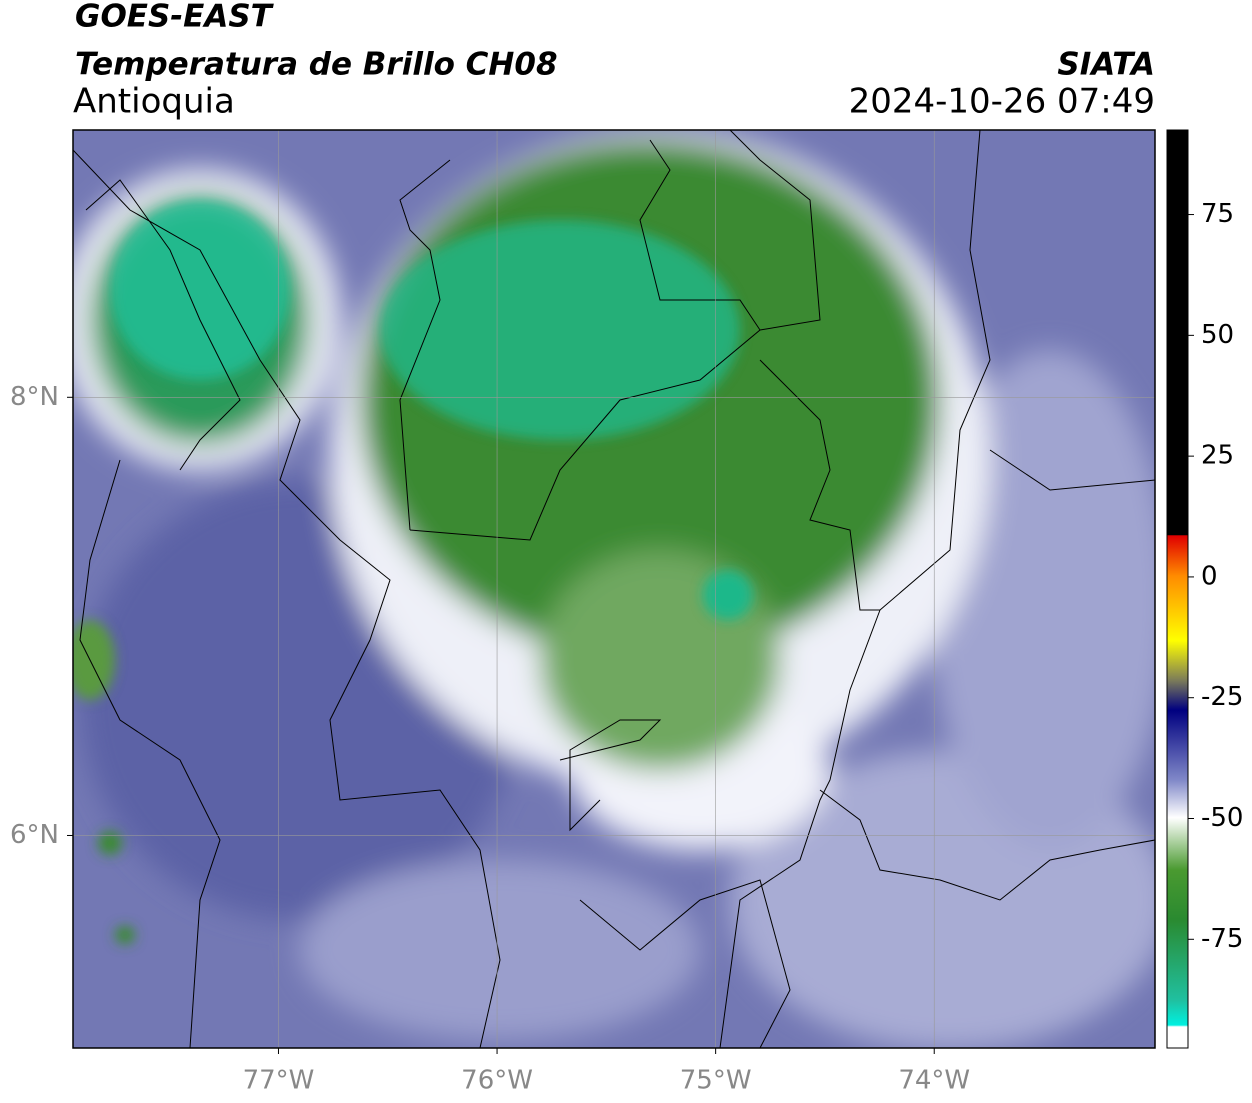 This screenshot has height=1103, width=1252. I want to click on colorbar-tick-label: 25, so click(1217, 456).